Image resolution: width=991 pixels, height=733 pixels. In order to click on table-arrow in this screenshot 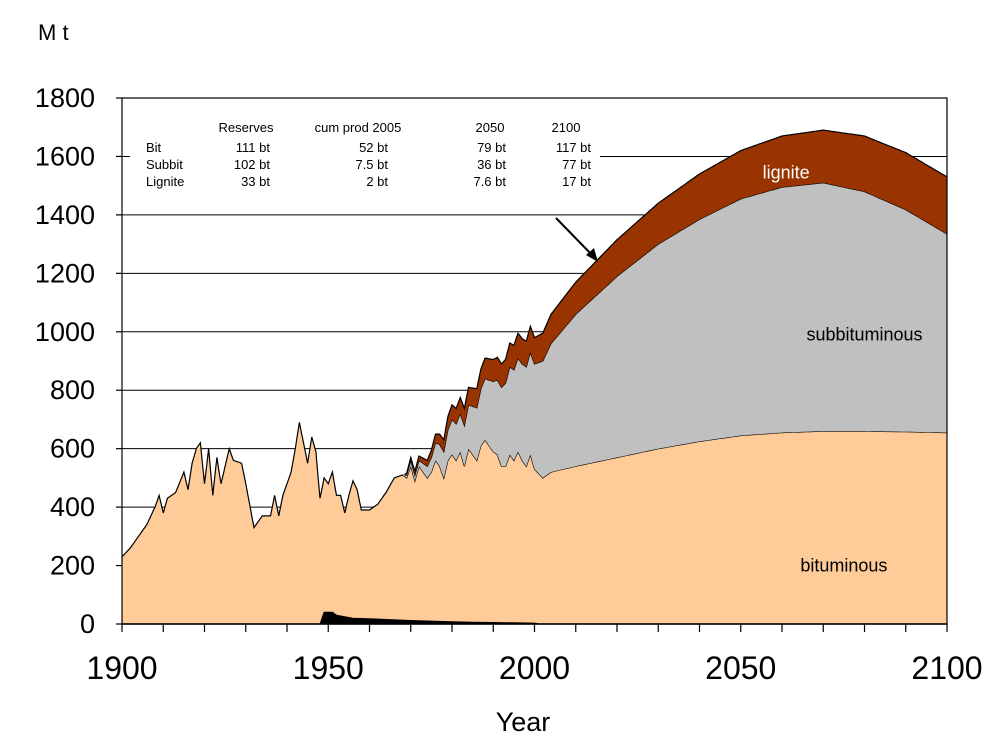, I will do `click(576, 239)`.